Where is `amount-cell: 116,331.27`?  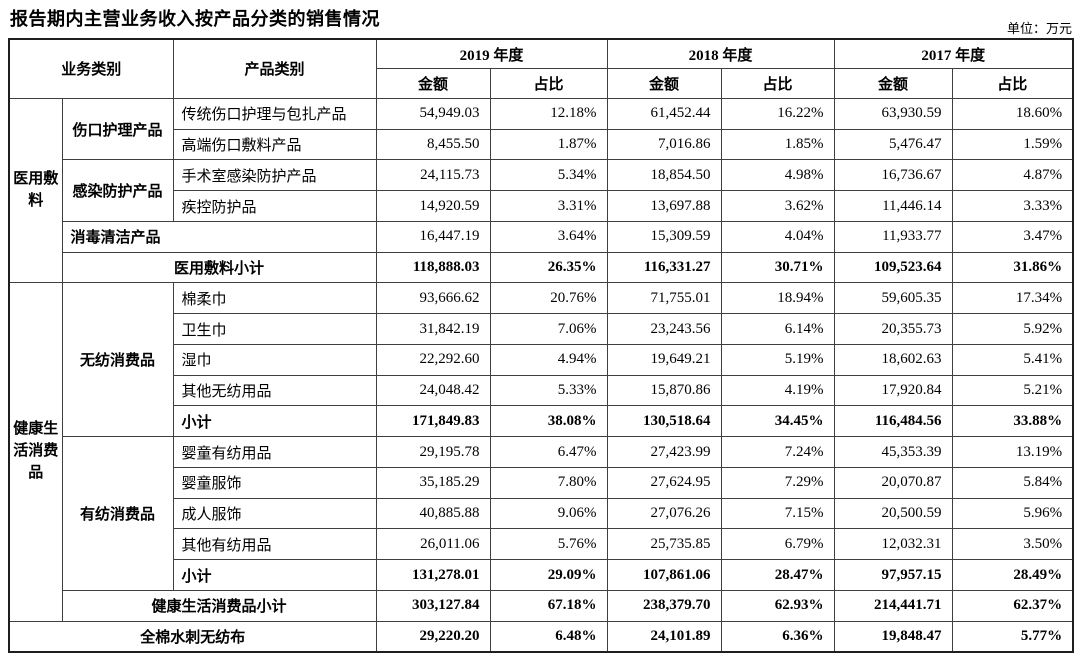
amount-cell: 116,331.27 is located at coordinates (664, 267).